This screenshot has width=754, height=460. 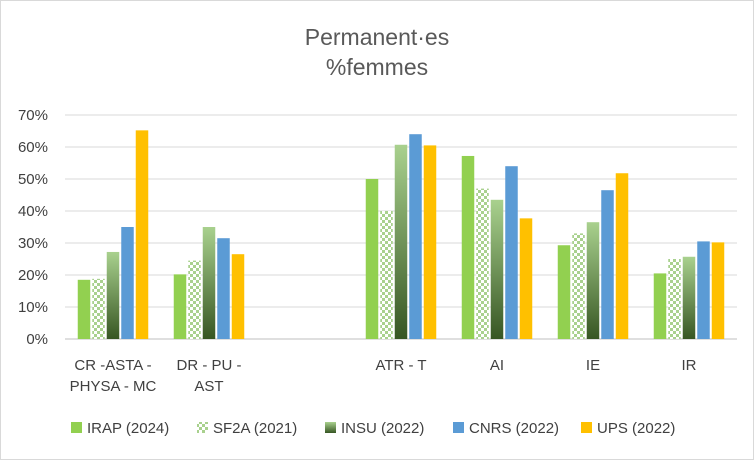 I want to click on y-axis-ticks: 0% 10% 20% 30% 40% 50% 60% 70%, so click(x=33, y=227).